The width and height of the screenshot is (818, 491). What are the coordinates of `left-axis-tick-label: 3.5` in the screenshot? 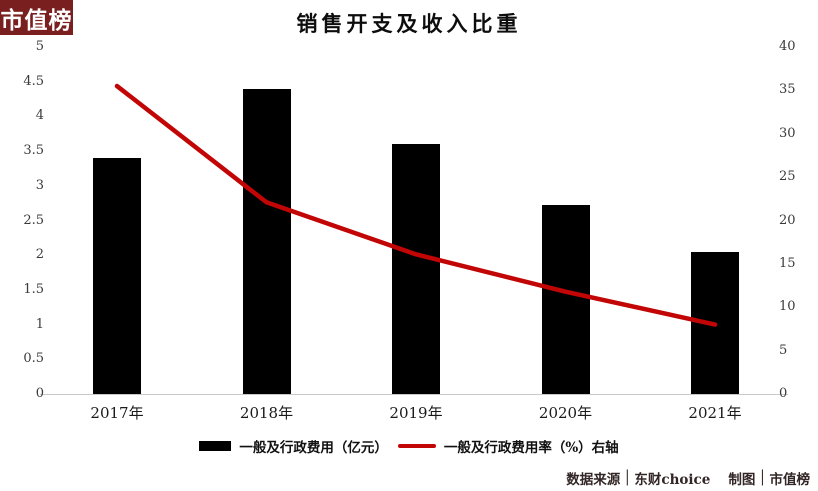 It's located at (33, 151).